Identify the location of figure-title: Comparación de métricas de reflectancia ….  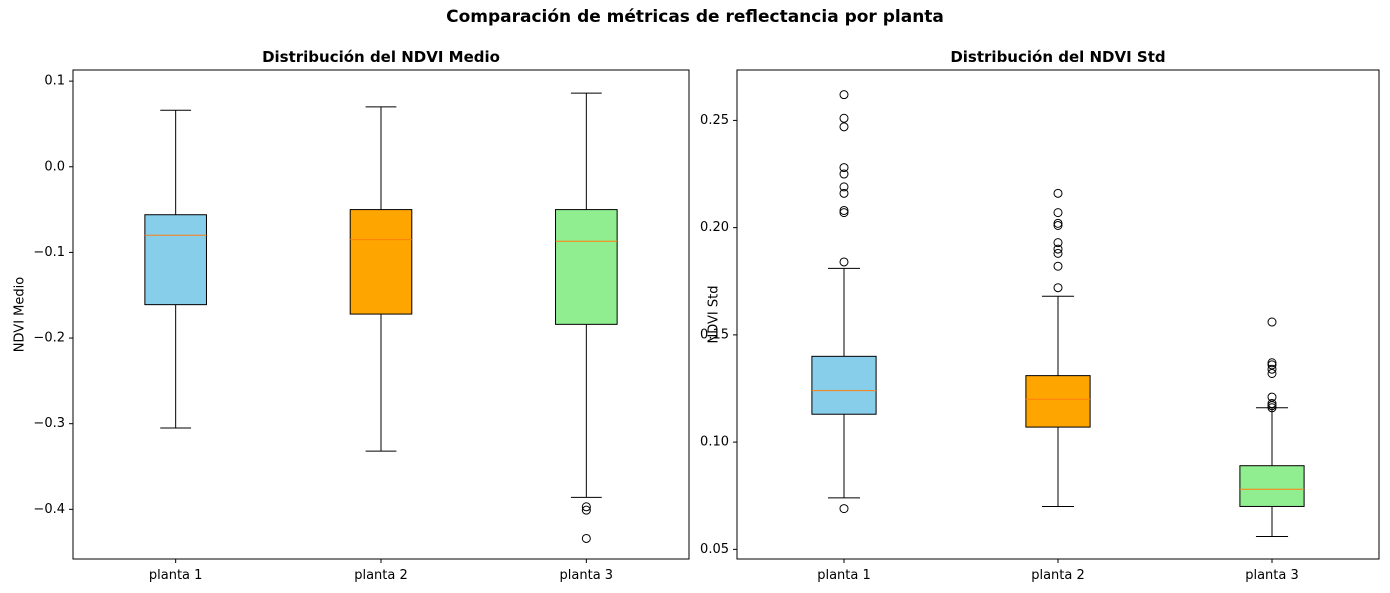
(695, 17).